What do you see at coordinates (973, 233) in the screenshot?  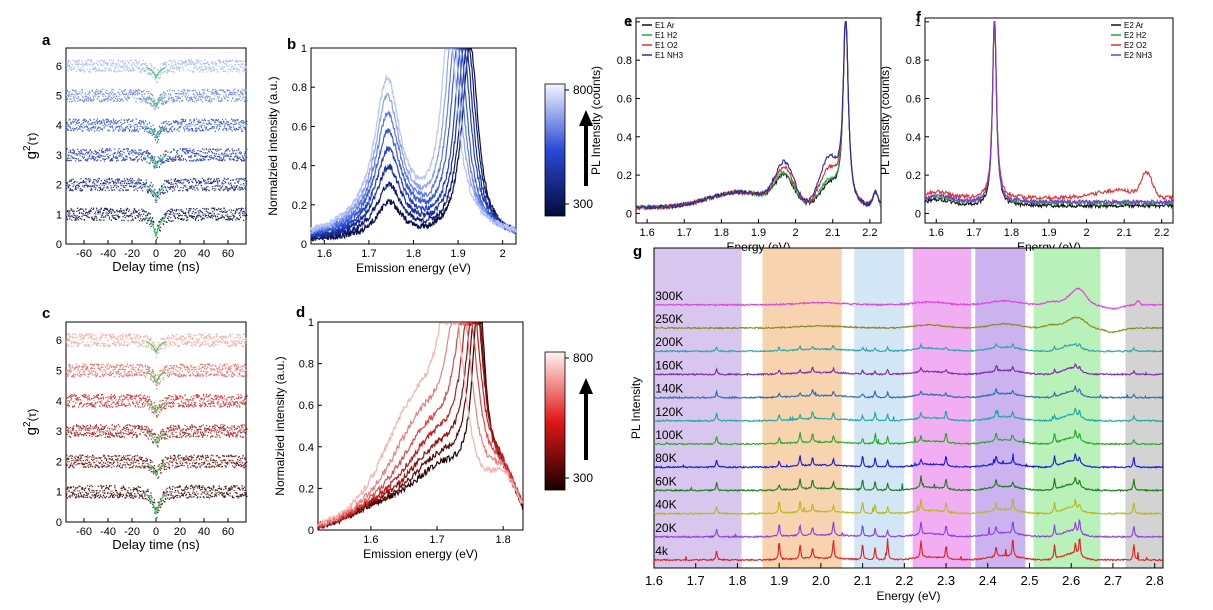 I see `f-xtick-label: 1.7` at bounding box center [973, 233].